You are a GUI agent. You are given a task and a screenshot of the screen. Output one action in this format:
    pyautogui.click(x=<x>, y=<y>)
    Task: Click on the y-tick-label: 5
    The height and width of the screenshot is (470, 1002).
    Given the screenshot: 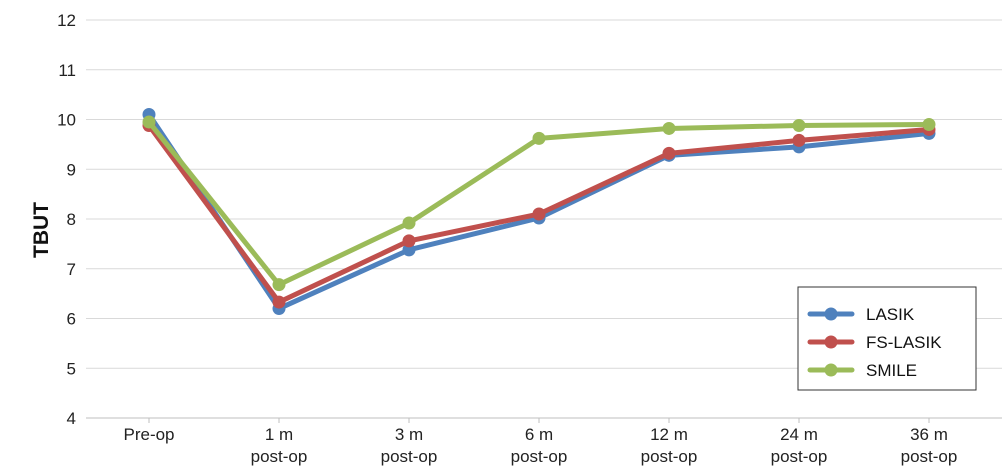 What is the action you would take?
    pyautogui.click(x=71, y=368)
    